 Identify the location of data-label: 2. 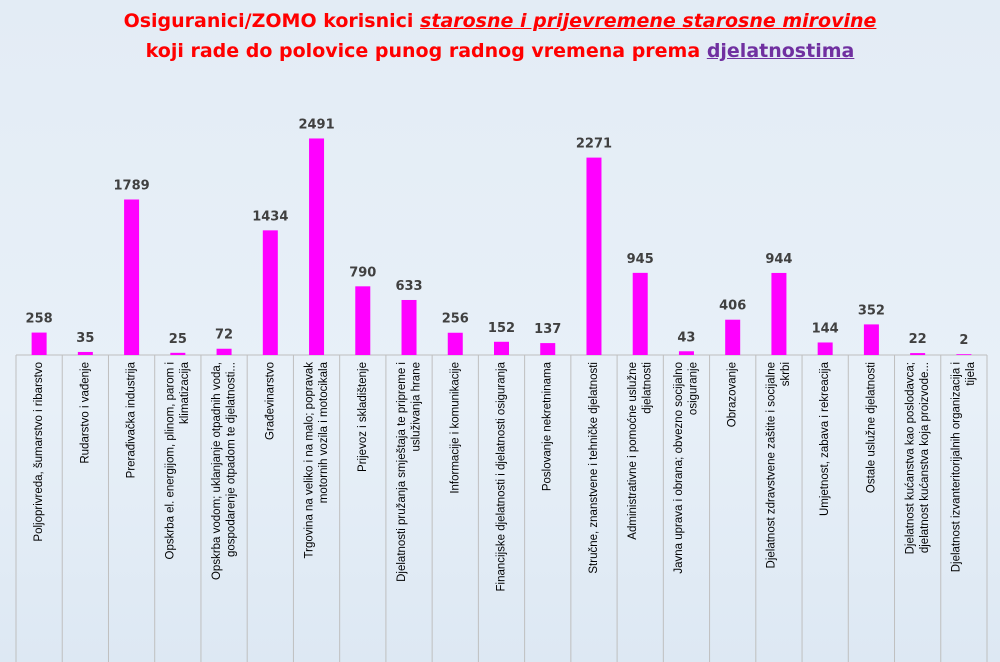
(963, 340).